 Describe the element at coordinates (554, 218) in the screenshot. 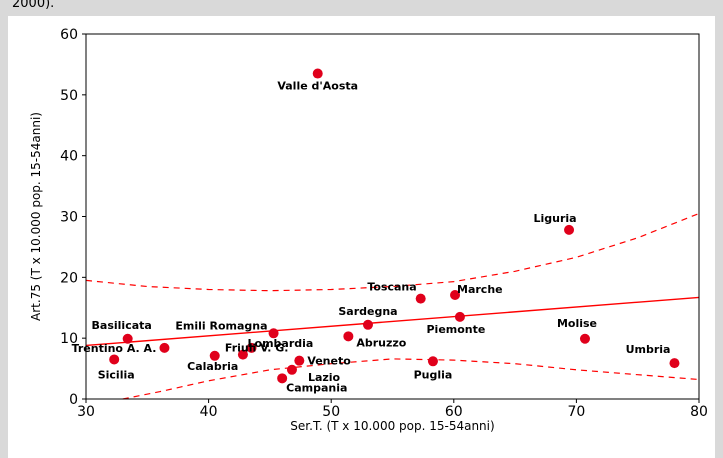

I see `point-label: Liguria` at that location.